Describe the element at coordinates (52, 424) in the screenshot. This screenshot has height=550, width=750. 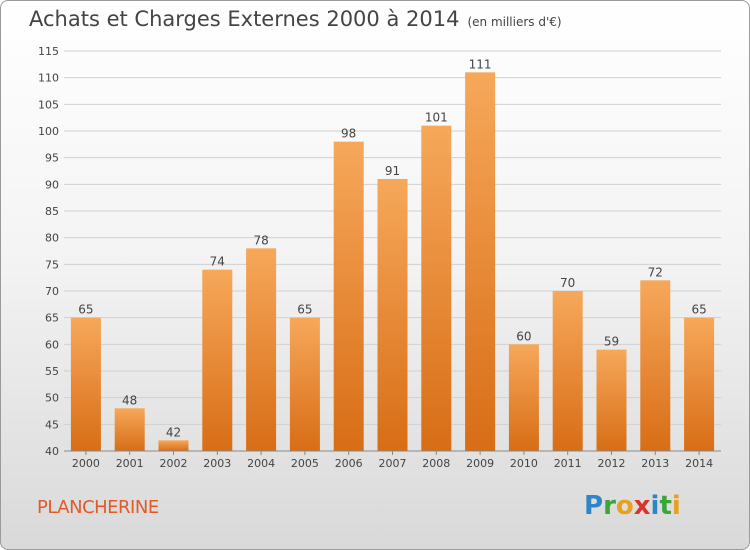
I see `y-tick-label: 45` at that location.